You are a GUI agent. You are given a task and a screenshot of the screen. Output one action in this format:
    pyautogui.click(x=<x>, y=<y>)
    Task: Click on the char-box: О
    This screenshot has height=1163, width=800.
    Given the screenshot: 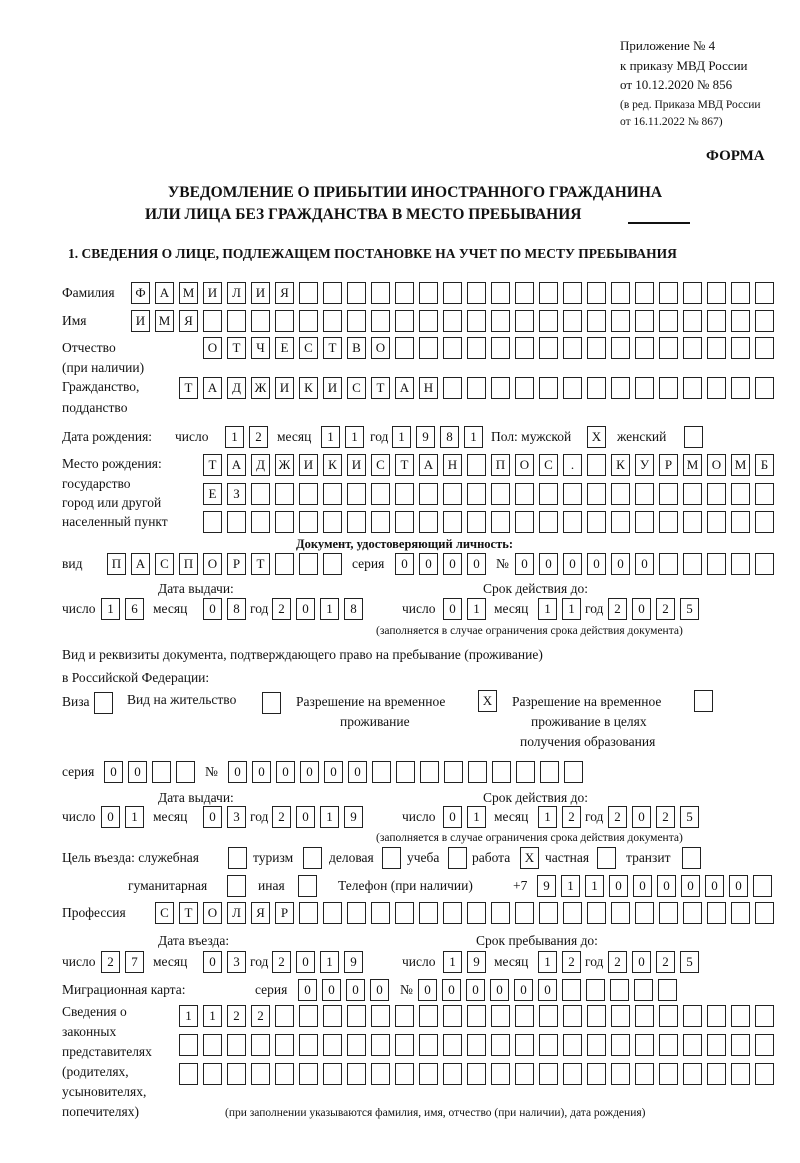 What is the action you would take?
    pyautogui.click(x=212, y=564)
    